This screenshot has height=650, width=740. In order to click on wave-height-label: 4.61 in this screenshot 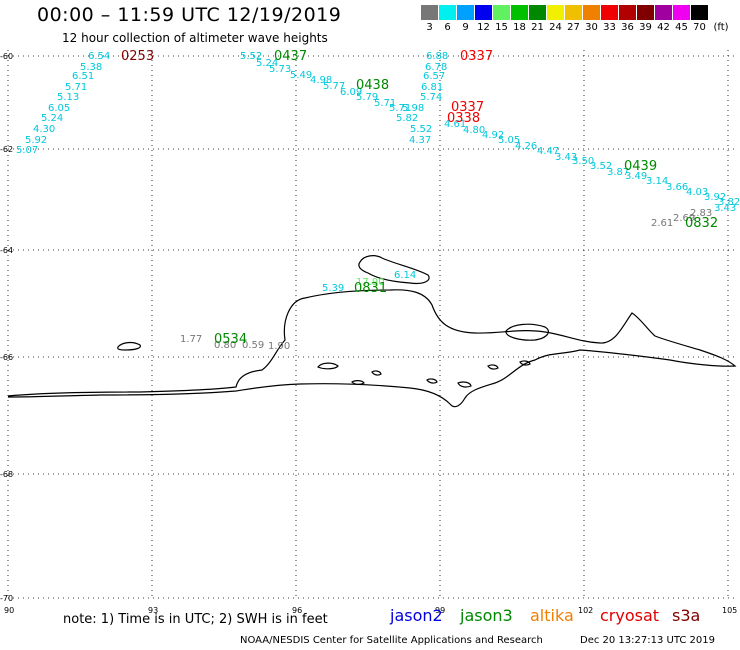, I will do `click(455, 124)`.